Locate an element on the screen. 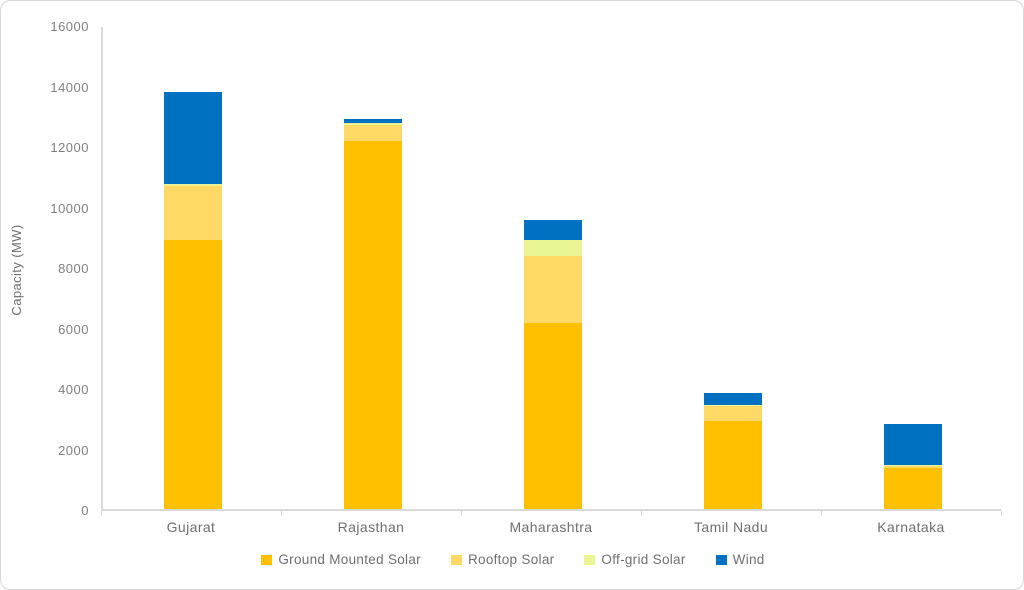 This screenshot has height=590, width=1024. legend-label: Ground Mounted Solar is located at coordinates (349, 559).